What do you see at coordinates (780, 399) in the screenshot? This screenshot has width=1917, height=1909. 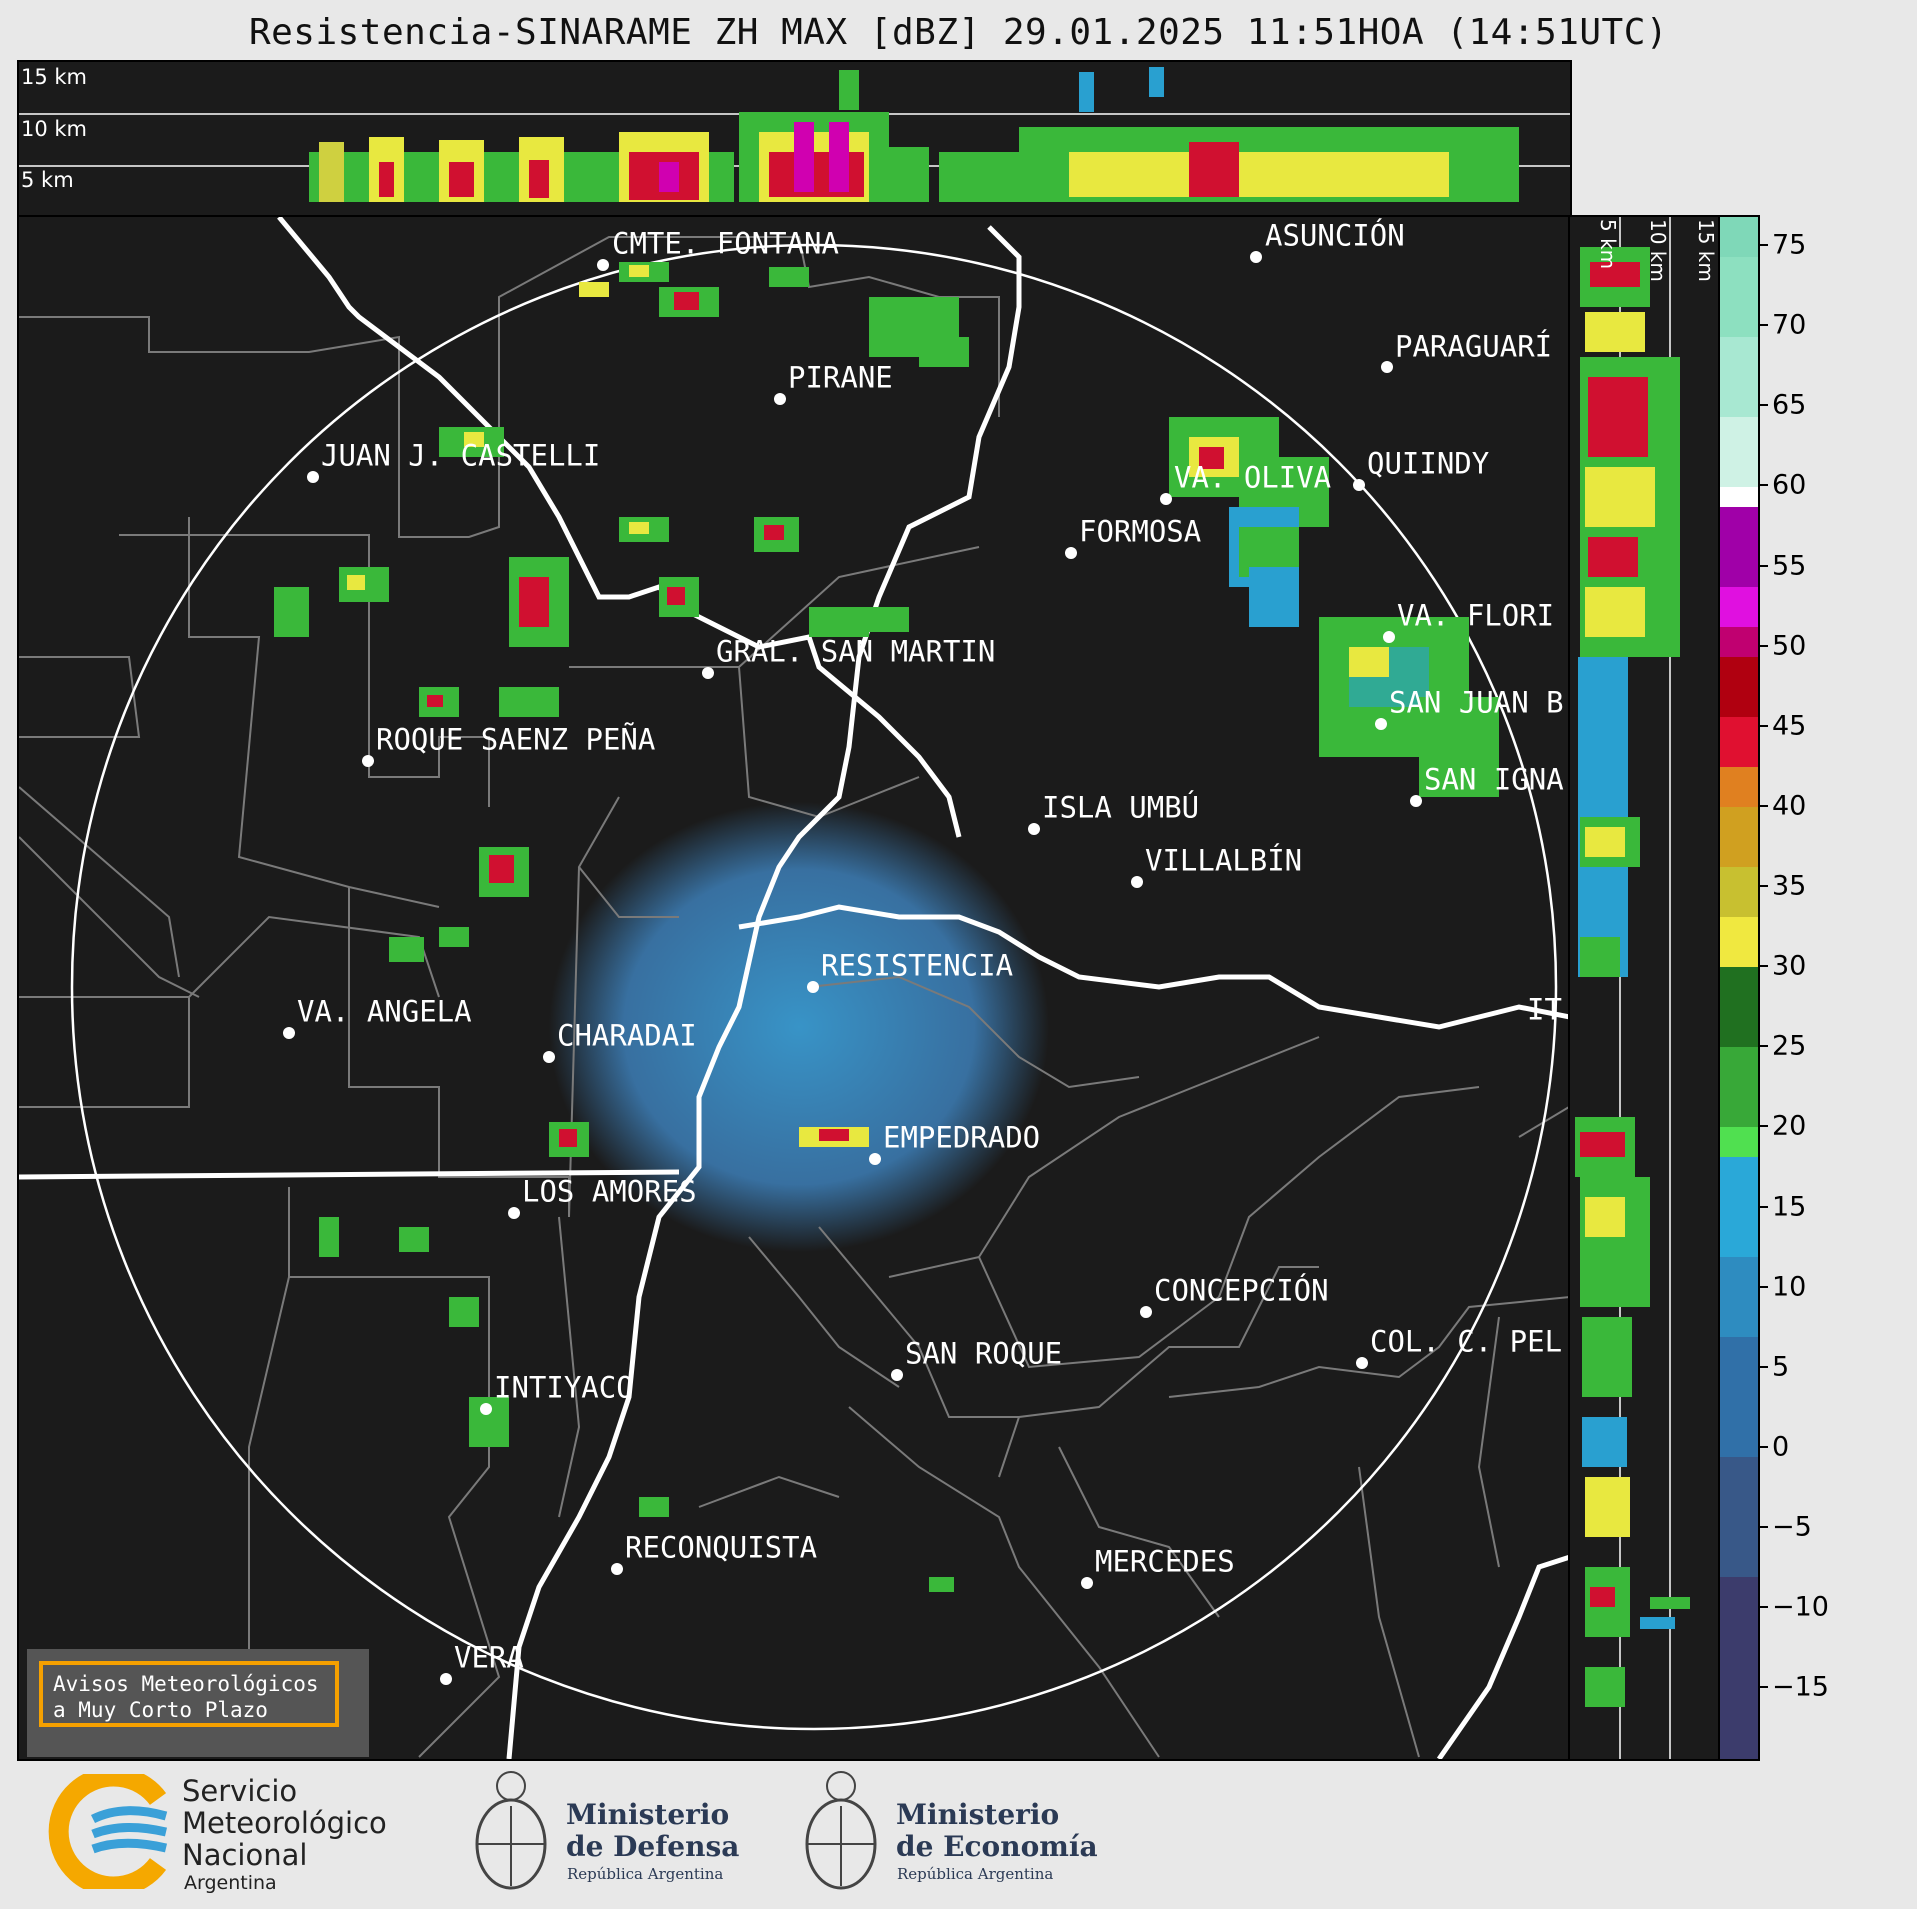 I see `city-dot-pirane` at bounding box center [780, 399].